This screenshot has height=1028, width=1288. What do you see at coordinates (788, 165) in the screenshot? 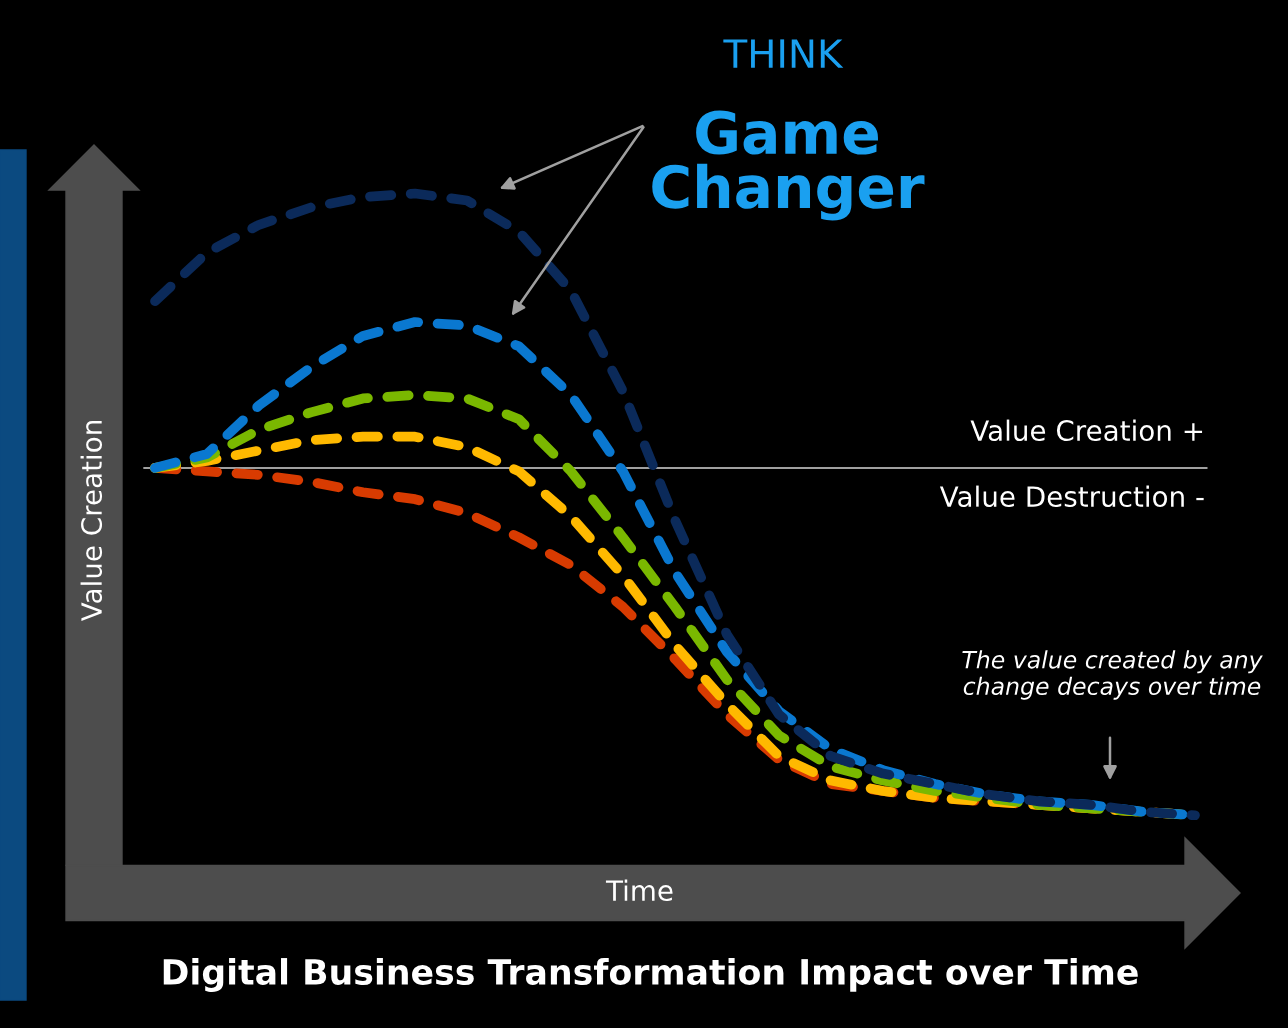
I see `annotation: Game Changer` at bounding box center [788, 165].